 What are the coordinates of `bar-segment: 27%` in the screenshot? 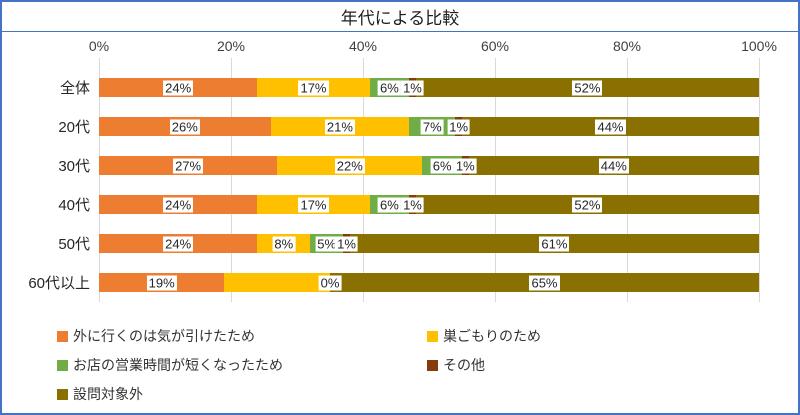 It's located at (188, 165).